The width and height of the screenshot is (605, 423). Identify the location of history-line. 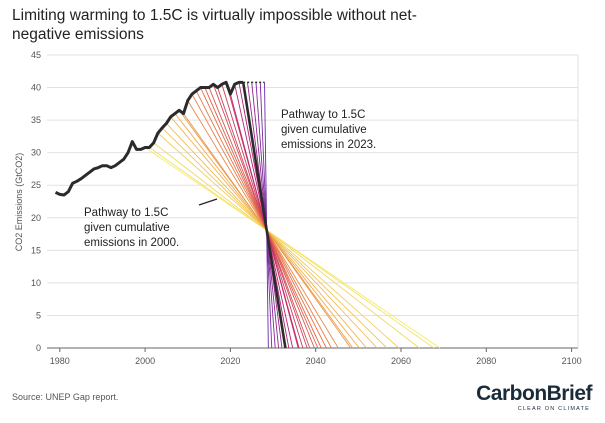
(149, 138).